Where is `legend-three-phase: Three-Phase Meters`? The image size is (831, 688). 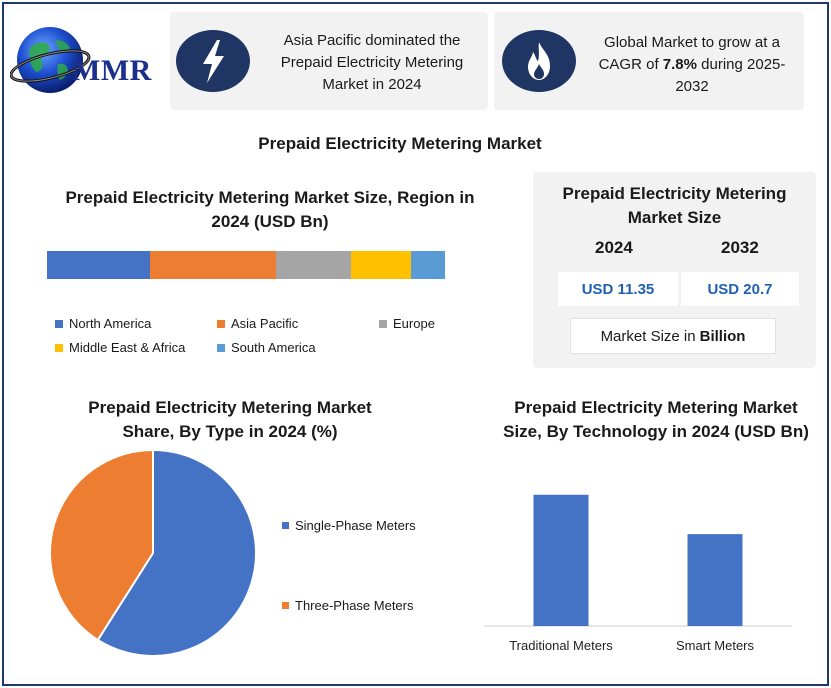 legend-three-phase: Three-Phase Meters is located at coordinates (348, 605).